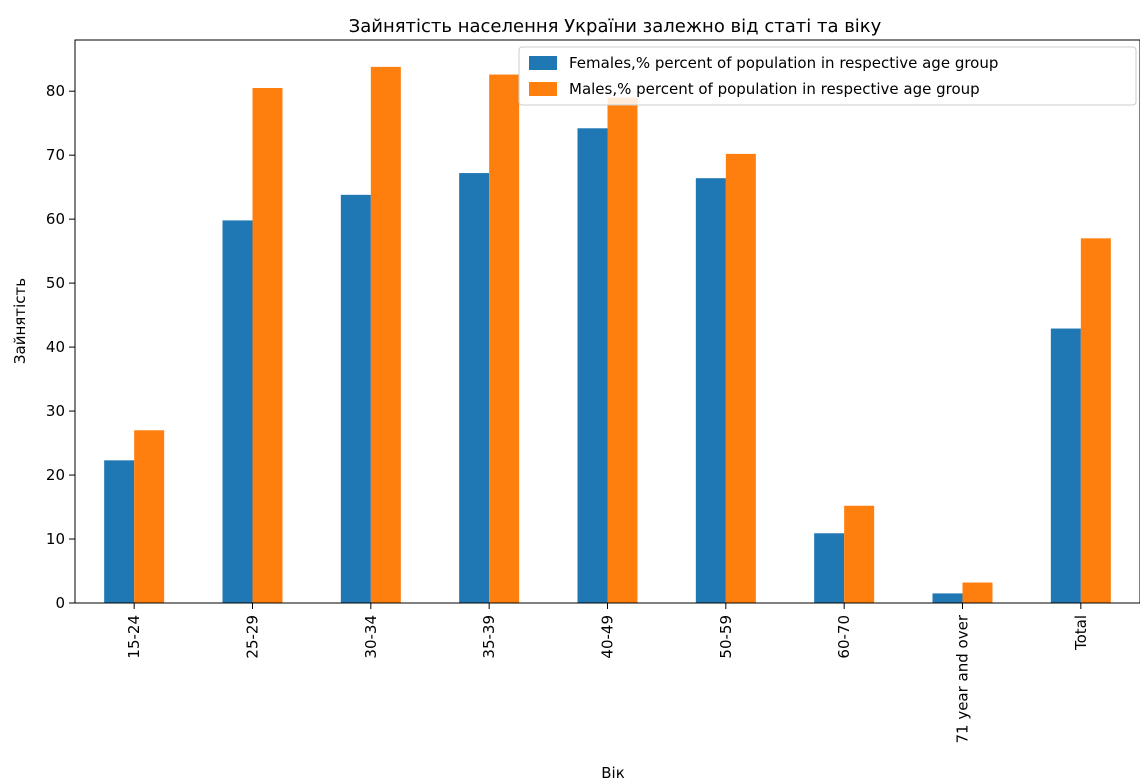 Image resolution: width=1140 pixels, height=782 pixels. Describe the element at coordinates (726, 637) in the screenshot. I see `x-tick-label: 50-59` at that location.